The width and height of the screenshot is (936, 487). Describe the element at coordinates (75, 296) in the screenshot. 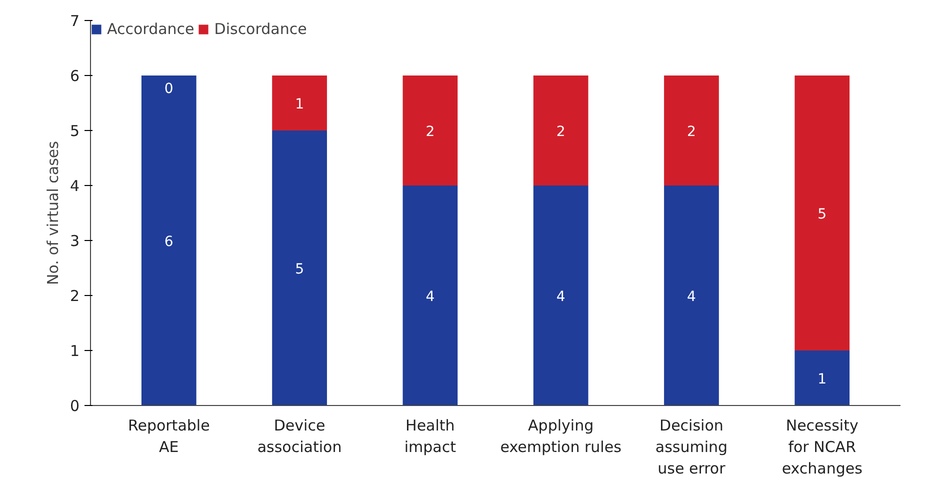

I see `y-tick-label: 2` at that location.